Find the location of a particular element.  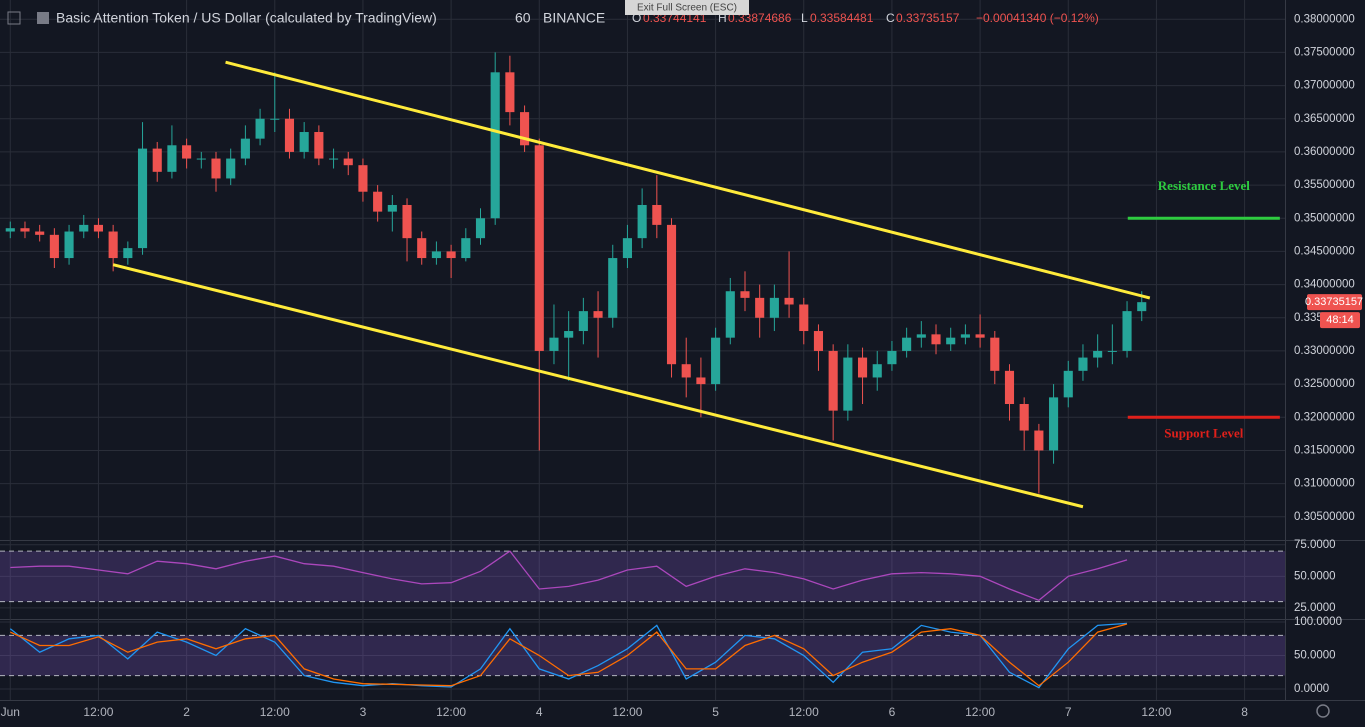

y-tick-label: 0.37500000 is located at coordinates (1324, 52).